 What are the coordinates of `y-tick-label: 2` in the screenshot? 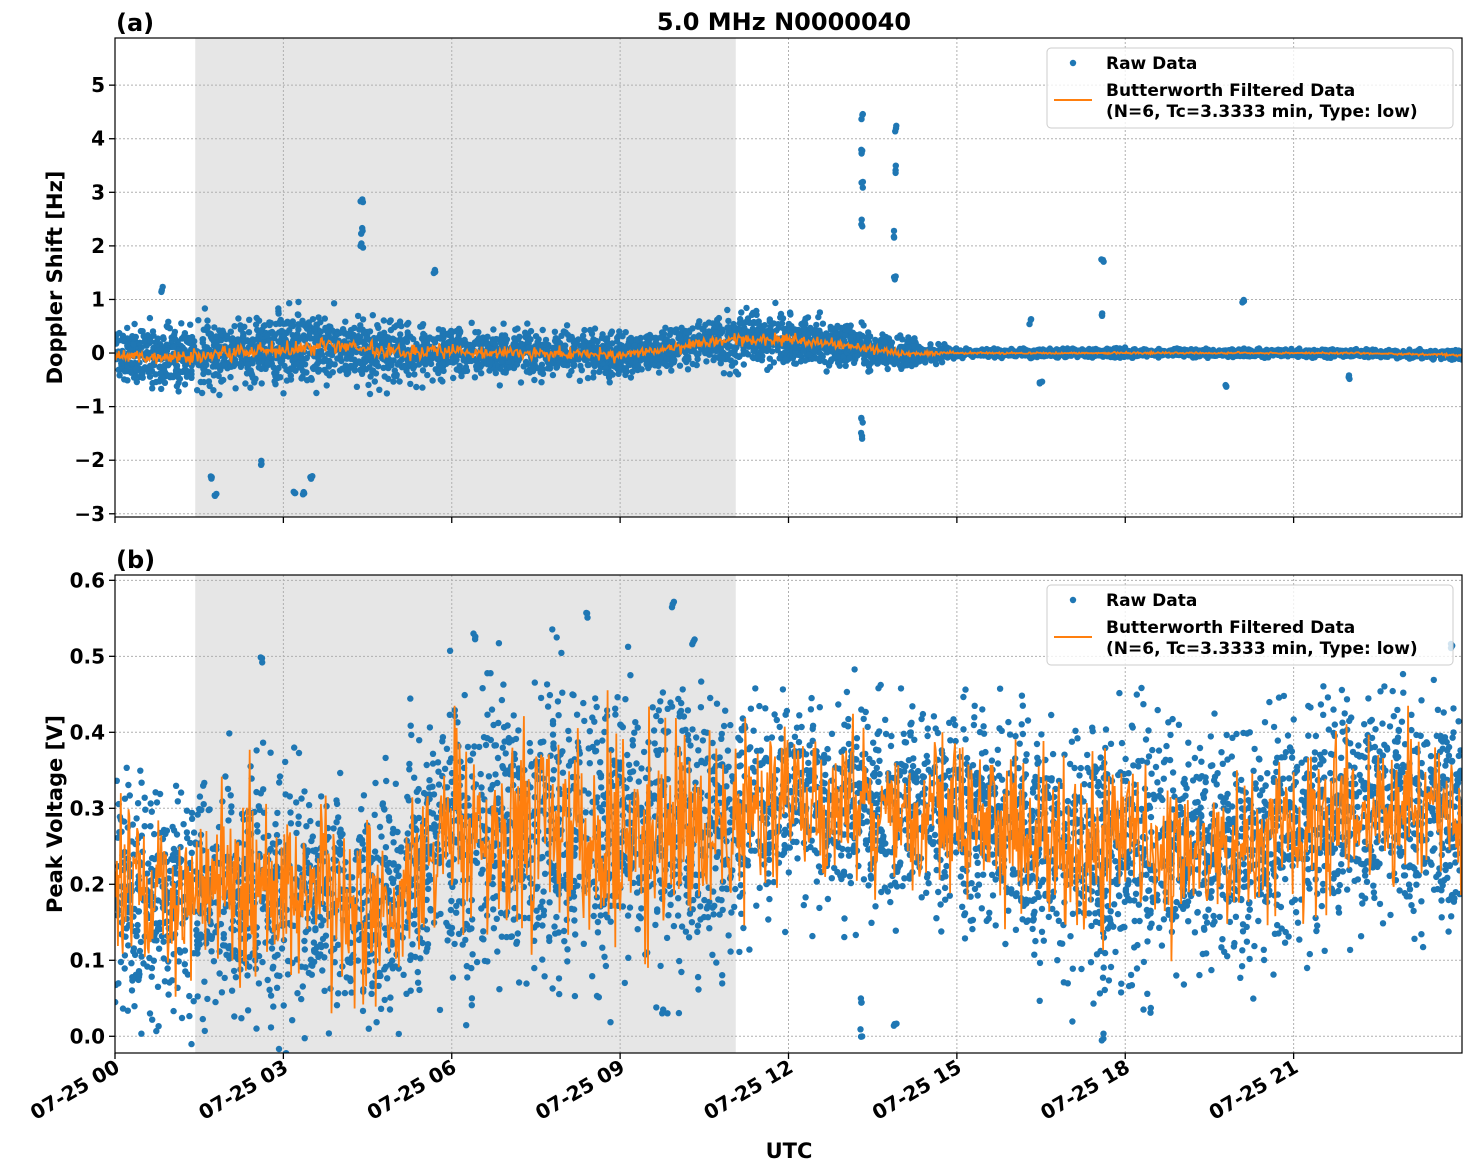 It's located at (98, 246).